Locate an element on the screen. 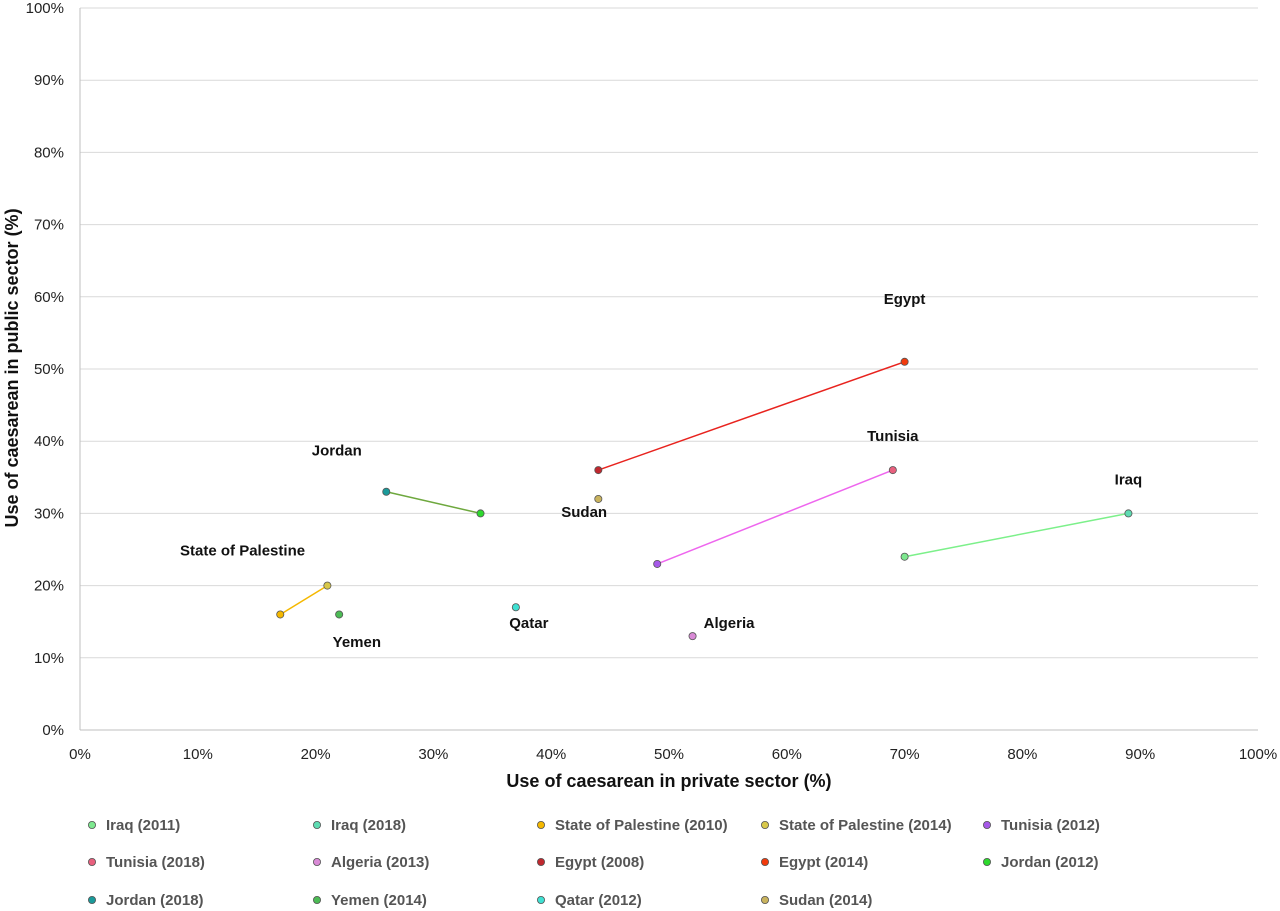 The height and width of the screenshot is (911, 1280). country-label: Qatar is located at coordinates (528, 623).